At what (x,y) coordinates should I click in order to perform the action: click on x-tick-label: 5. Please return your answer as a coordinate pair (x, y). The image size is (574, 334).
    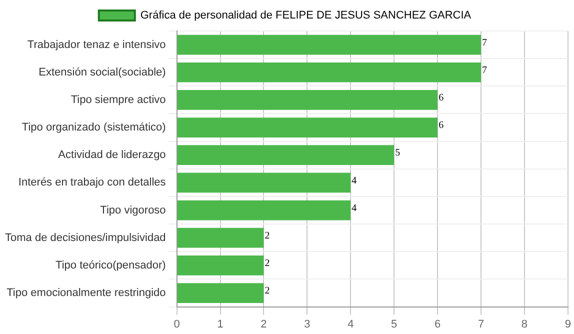
    Looking at the image, I should click on (394, 324).